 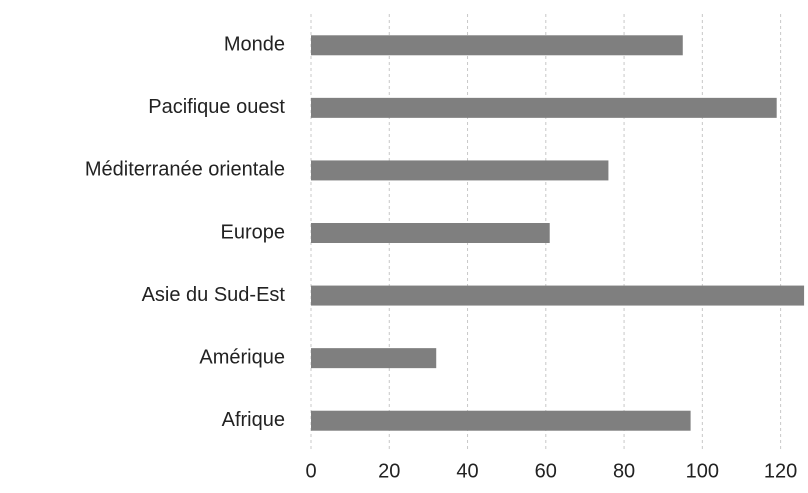 What do you see at coordinates (216, 107) in the screenshot?
I see `y-tick-label: Pacifique ouest` at bounding box center [216, 107].